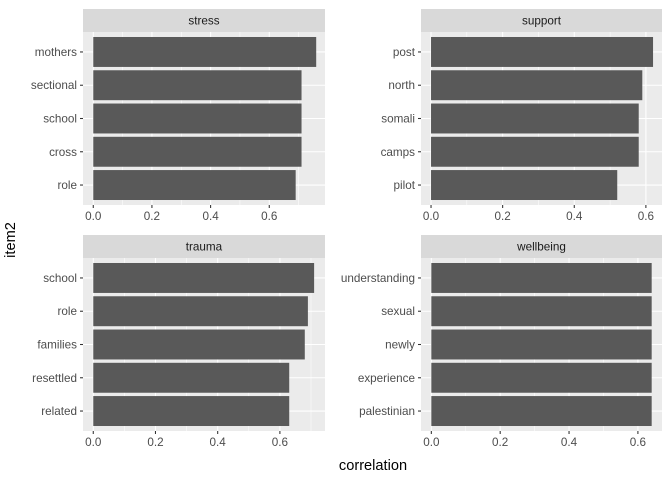 The height and width of the screenshot is (480, 672). Describe the element at coordinates (11, 240) in the screenshot. I see `y-axis-title: item2` at that location.